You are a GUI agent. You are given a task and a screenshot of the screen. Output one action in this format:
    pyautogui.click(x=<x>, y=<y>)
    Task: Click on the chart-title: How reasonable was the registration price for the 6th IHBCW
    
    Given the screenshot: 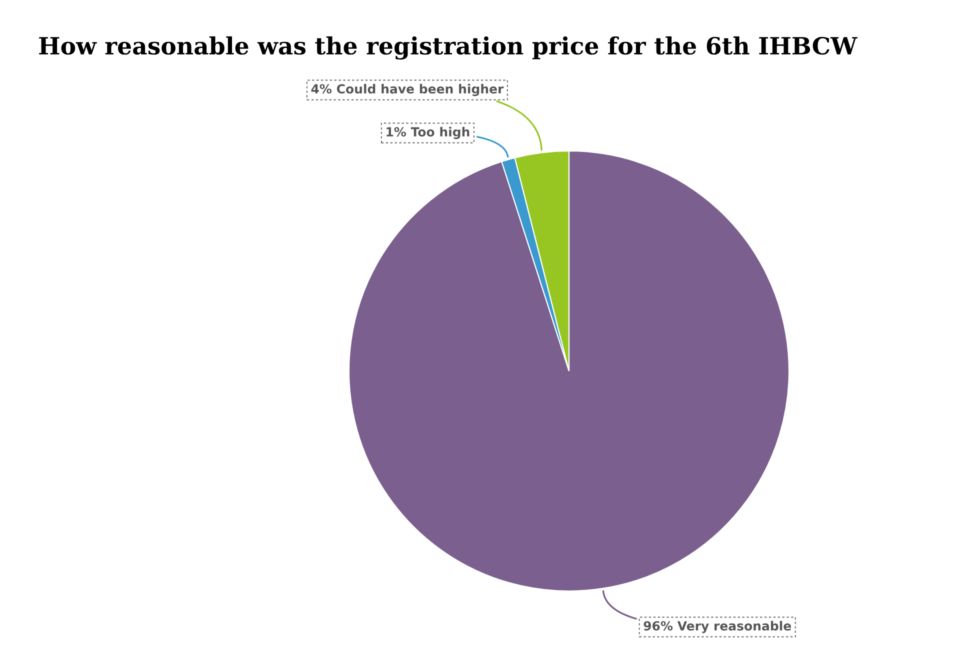 What is the action you would take?
    pyautogui.click(x=448, y=48)
    